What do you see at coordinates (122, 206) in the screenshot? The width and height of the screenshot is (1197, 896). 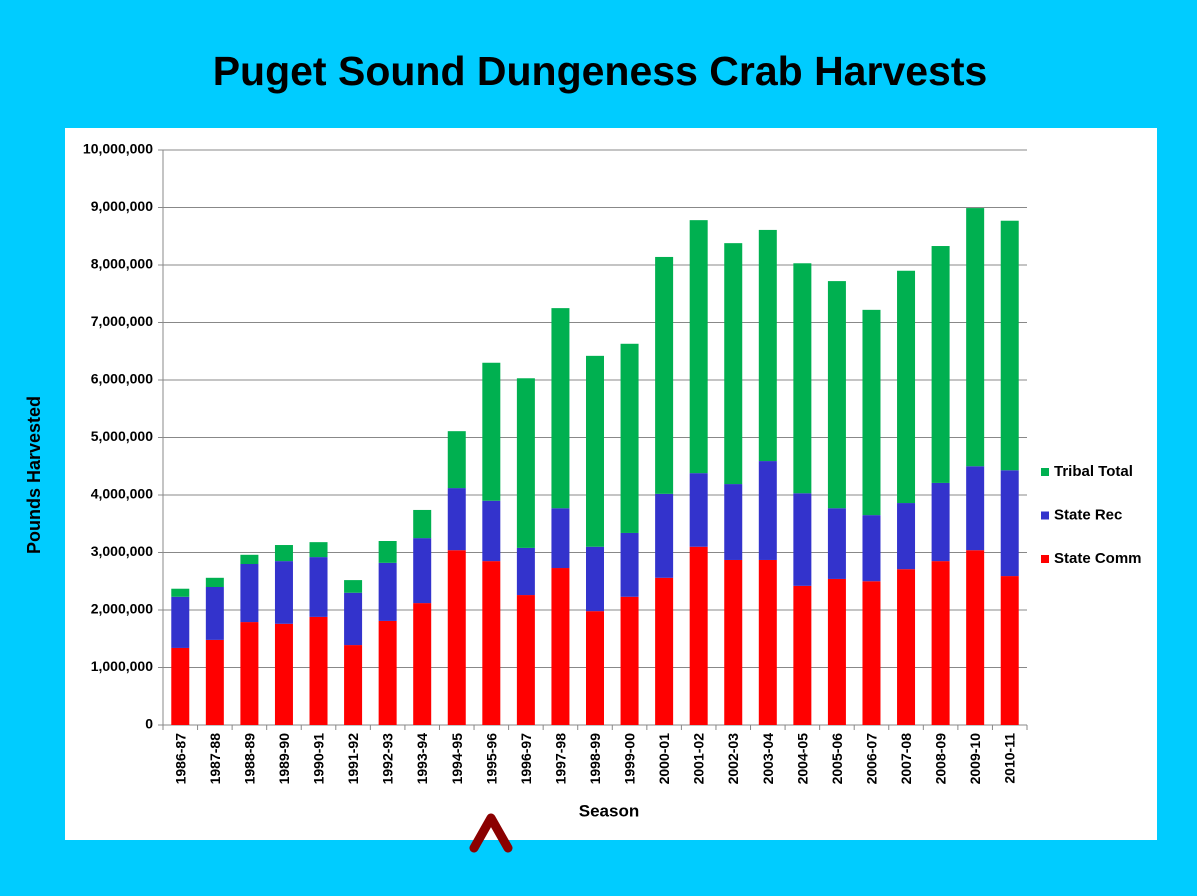 I see `y-tick-label: 9,000,000` at bounding box center [122, 206].